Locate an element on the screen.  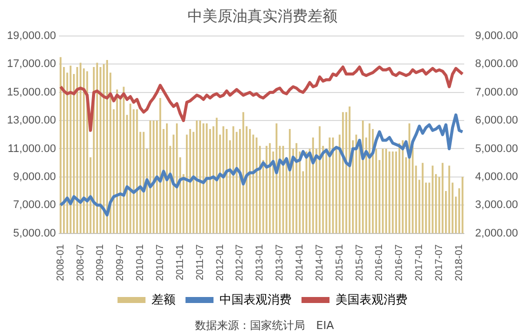
y-tick-label: 17,000.00 is located at coordinates (31, 64).